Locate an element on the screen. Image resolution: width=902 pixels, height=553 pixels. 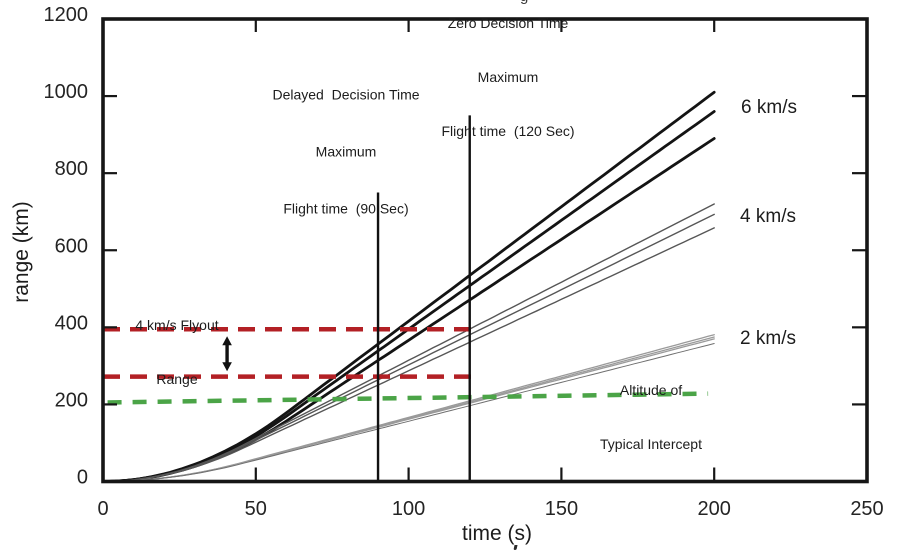
series-label-2kms: 2 km/s is located at coordinates (768, 338).